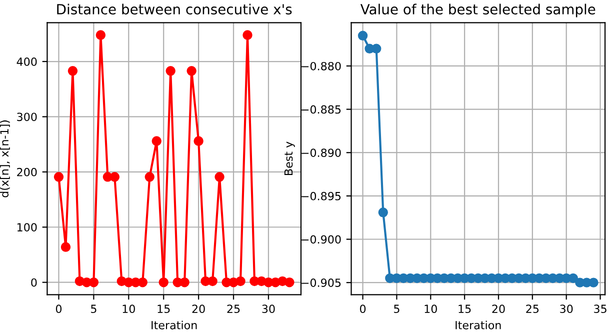 The image size is (613, 333). Describe the element at coordinates (321, 239) in the screenshot. I see `y-tick-label: −0.900` at that location.